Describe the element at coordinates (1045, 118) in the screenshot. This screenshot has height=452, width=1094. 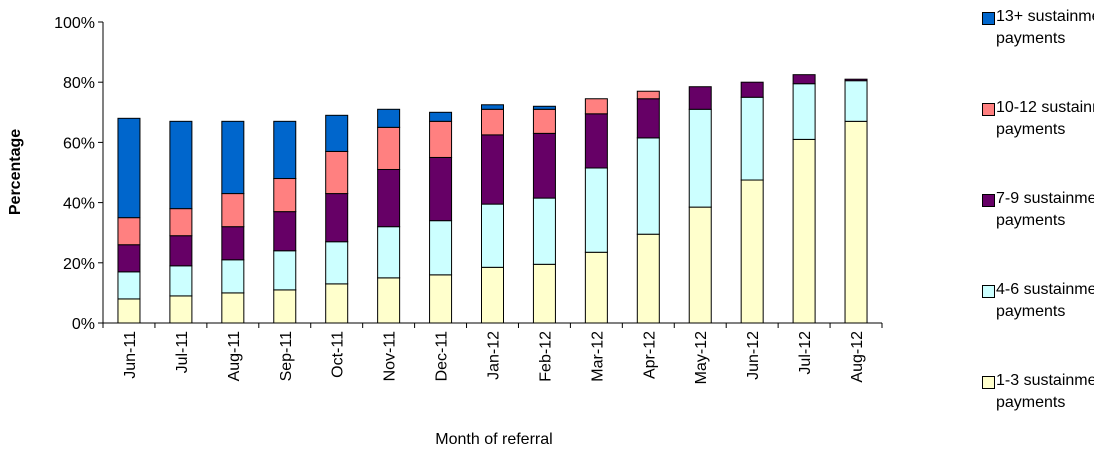
I see `legend-label: 10-12 sustainment payments` at that location.